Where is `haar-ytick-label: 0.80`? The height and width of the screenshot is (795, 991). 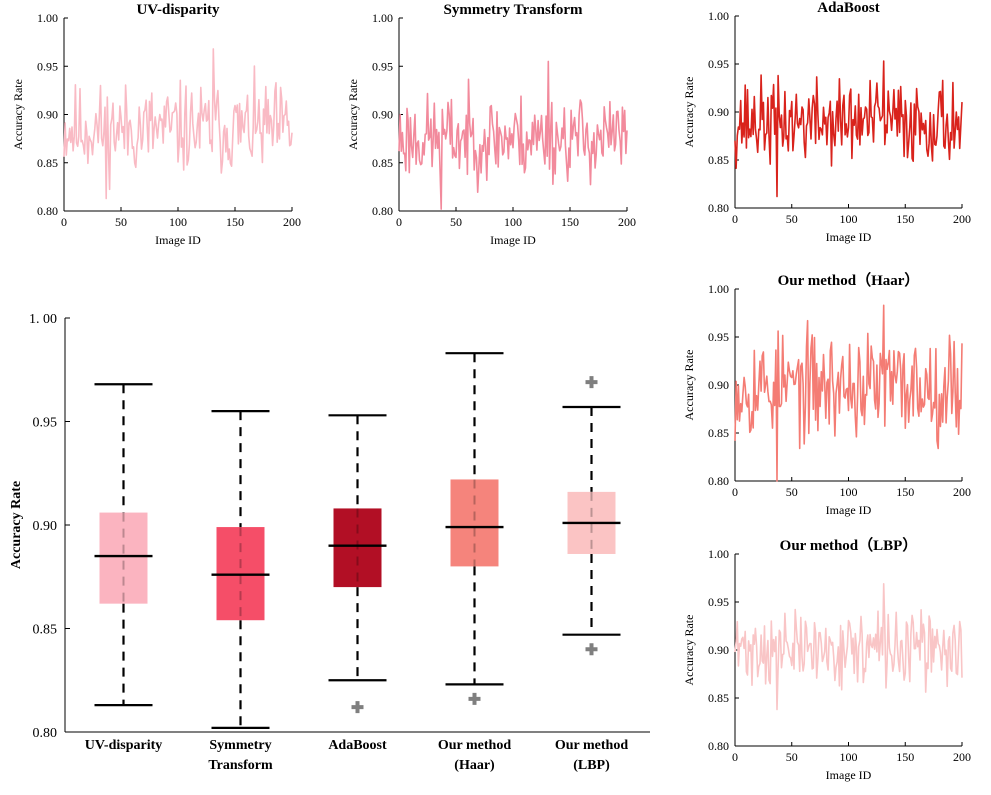 haar-ytick-label: 0.80 is located at coordinates (718, 481).